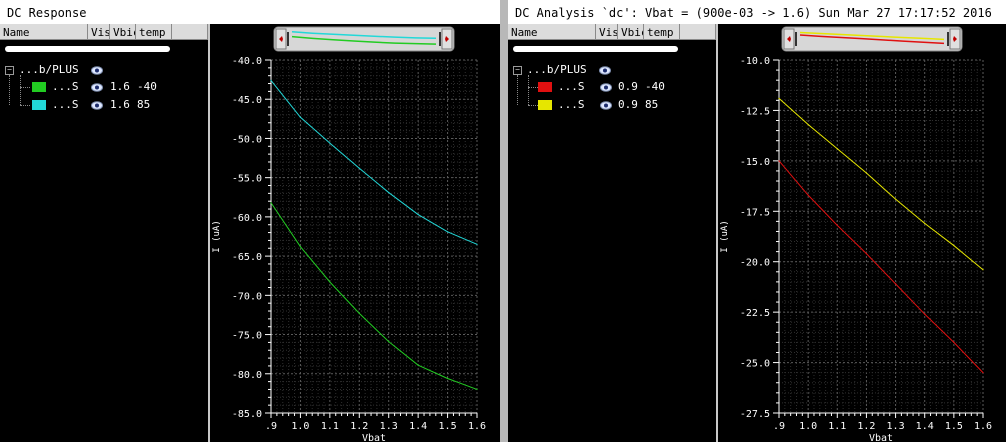 The height and width of the screenshot is (442, 1006). What do you see at coordinates (652, 104) in the screenshot?
I see `signal-temp: 85` at bounding box center [652, 104].